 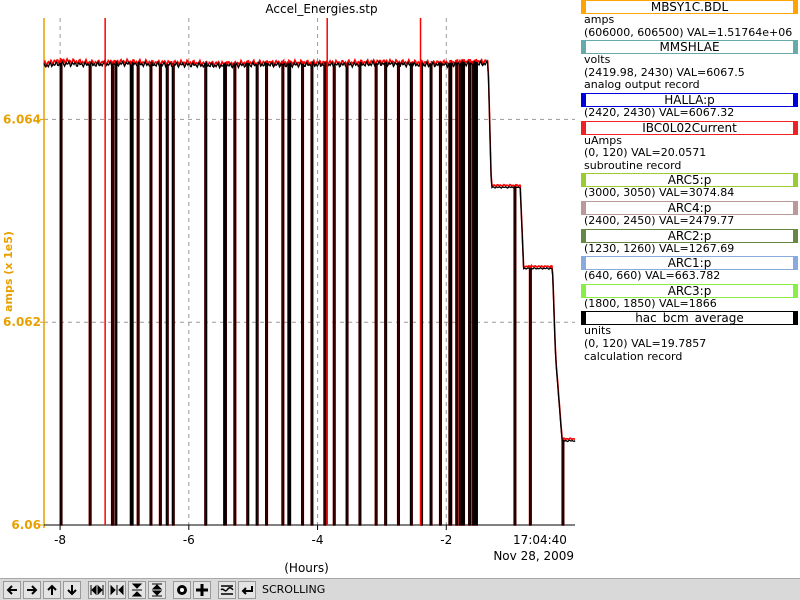 I want to click on legend-item: ARC1:p (640, 660) VAL=663.782, so click(x=689, y=269).